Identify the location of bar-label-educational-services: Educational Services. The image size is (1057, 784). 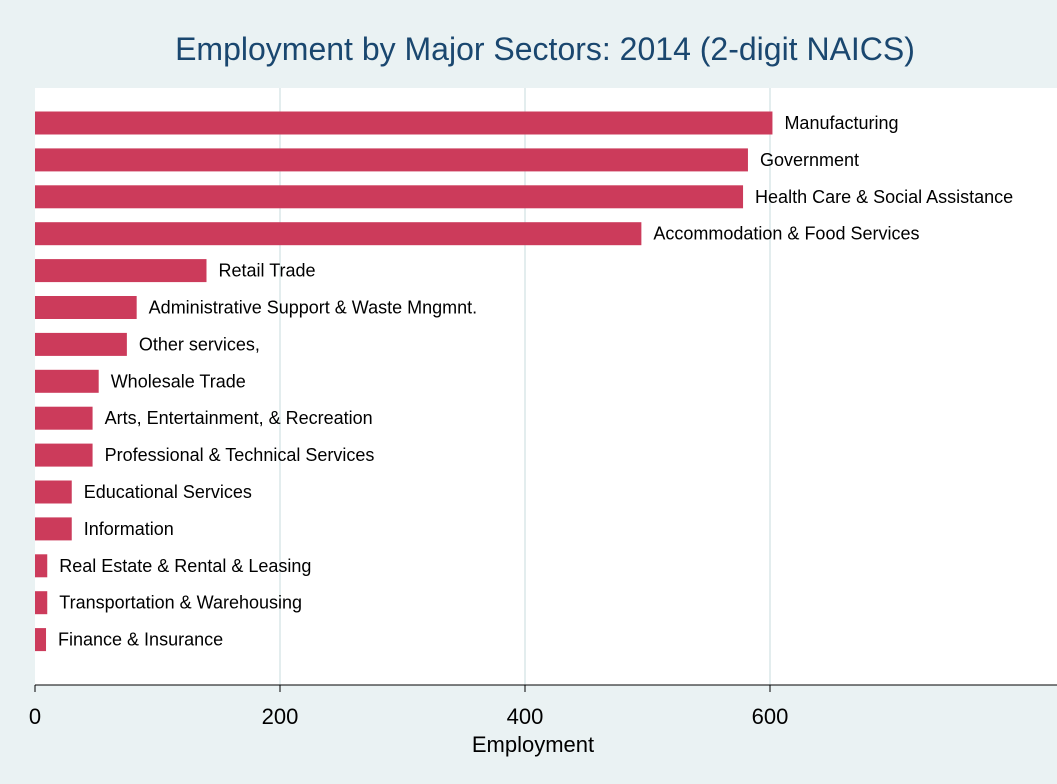
(168, 492).